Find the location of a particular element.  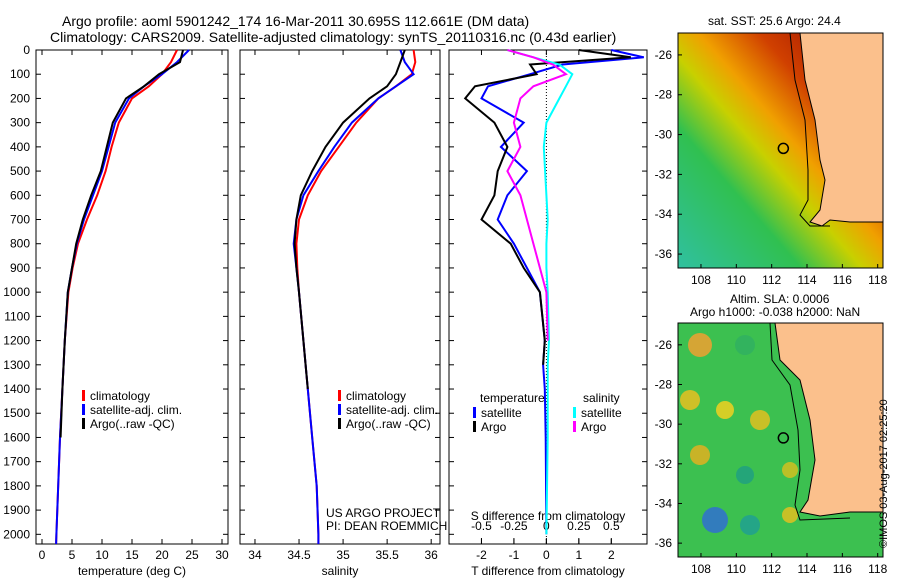

x-tick-label: 5 is located at coordinates (72, 555).